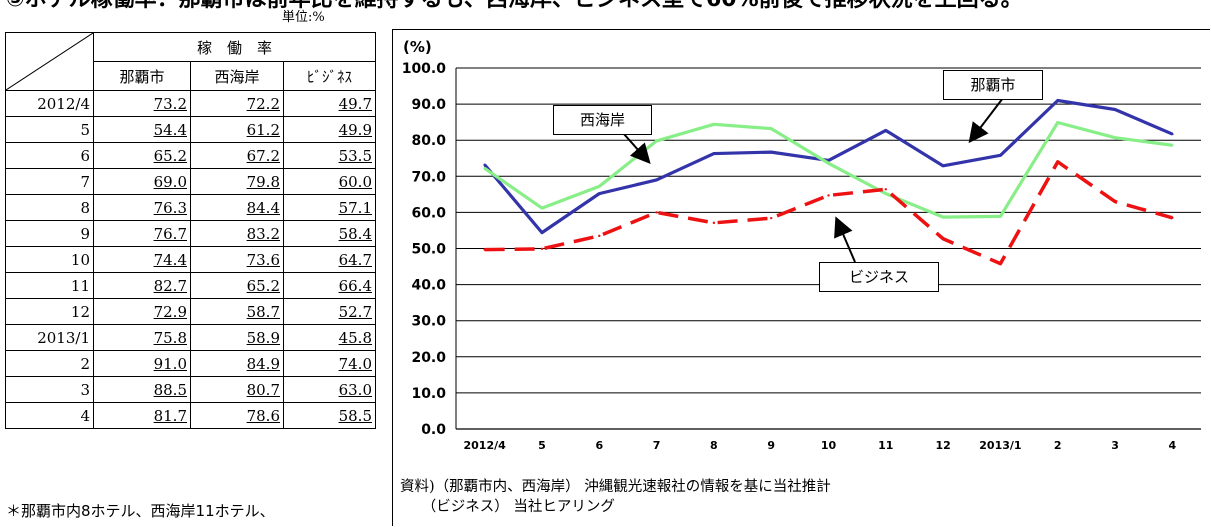 The width and height of the screenshot is (1211, 527). What do you see at coordinates (829, 445) in the screenshot?
I see `x-tick-label: 10` at bounding box center [829, 445].